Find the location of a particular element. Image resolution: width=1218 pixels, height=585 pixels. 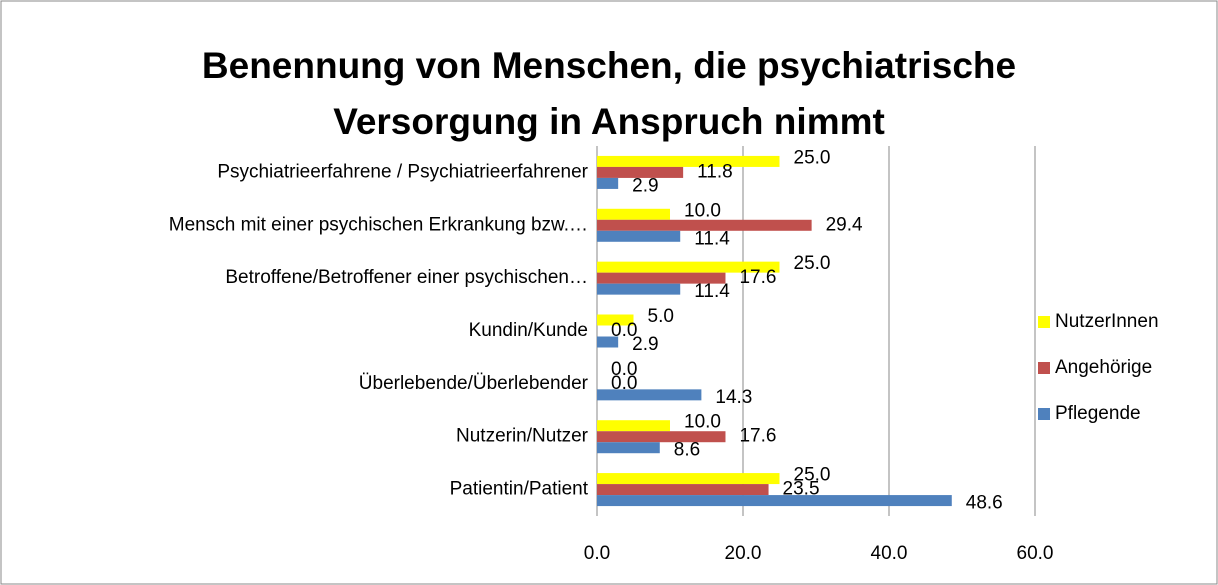

y-tick-label: Überlebende/Überlebender is located at coordinates (474, 383).